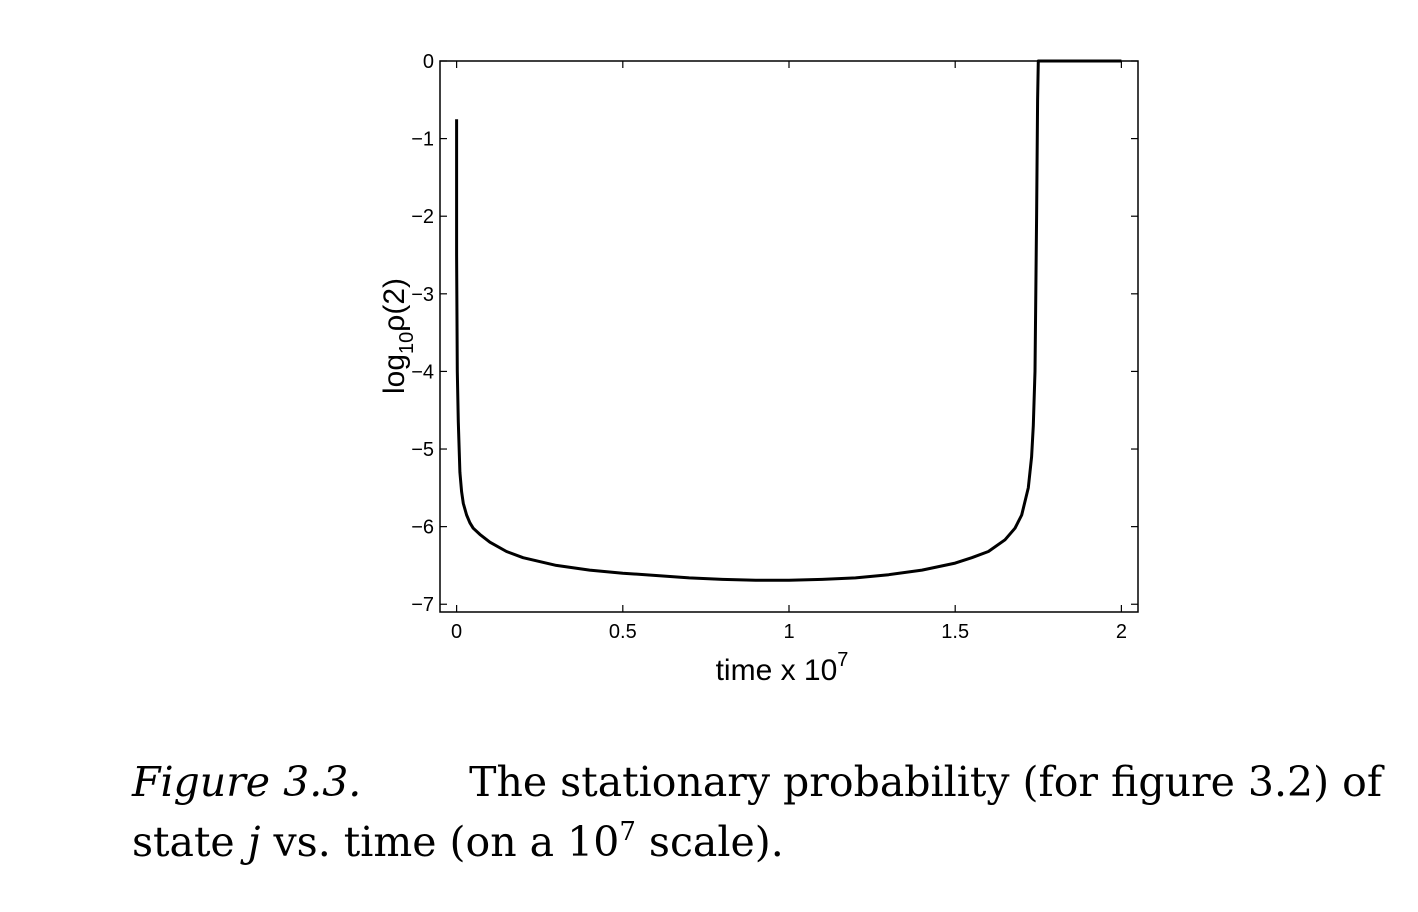 The width and height of the screenshot is (1418, 912). Describe the element at coordinates (782, 668) in the screenshot. I see `x-axis-title: time x 107` at that location.